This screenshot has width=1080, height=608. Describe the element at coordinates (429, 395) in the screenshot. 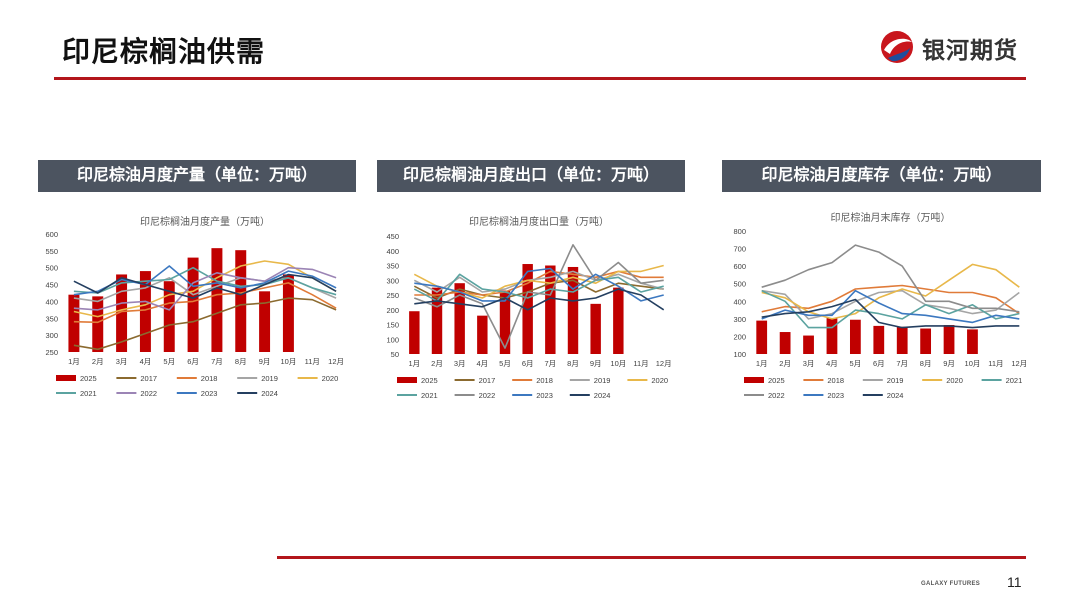

I see `legend-label: 2021` at that location.